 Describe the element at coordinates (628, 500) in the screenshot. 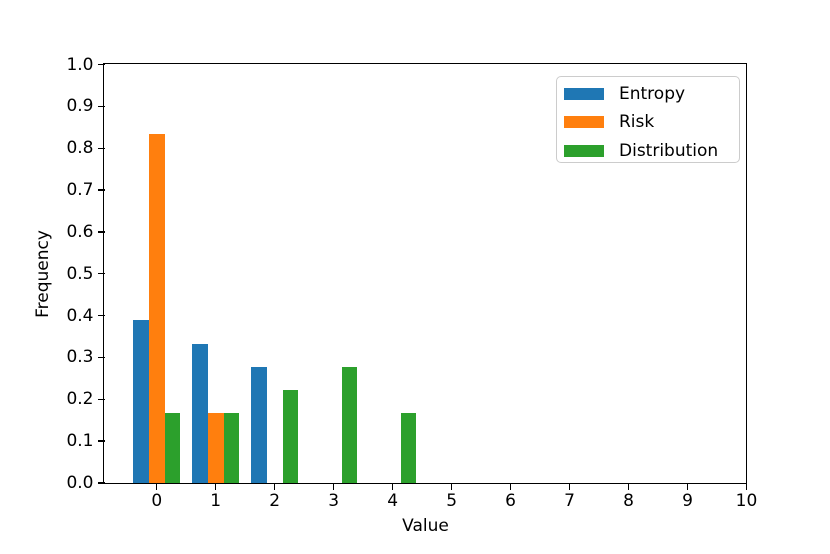

I see `x-tick-label: 8` at that location.